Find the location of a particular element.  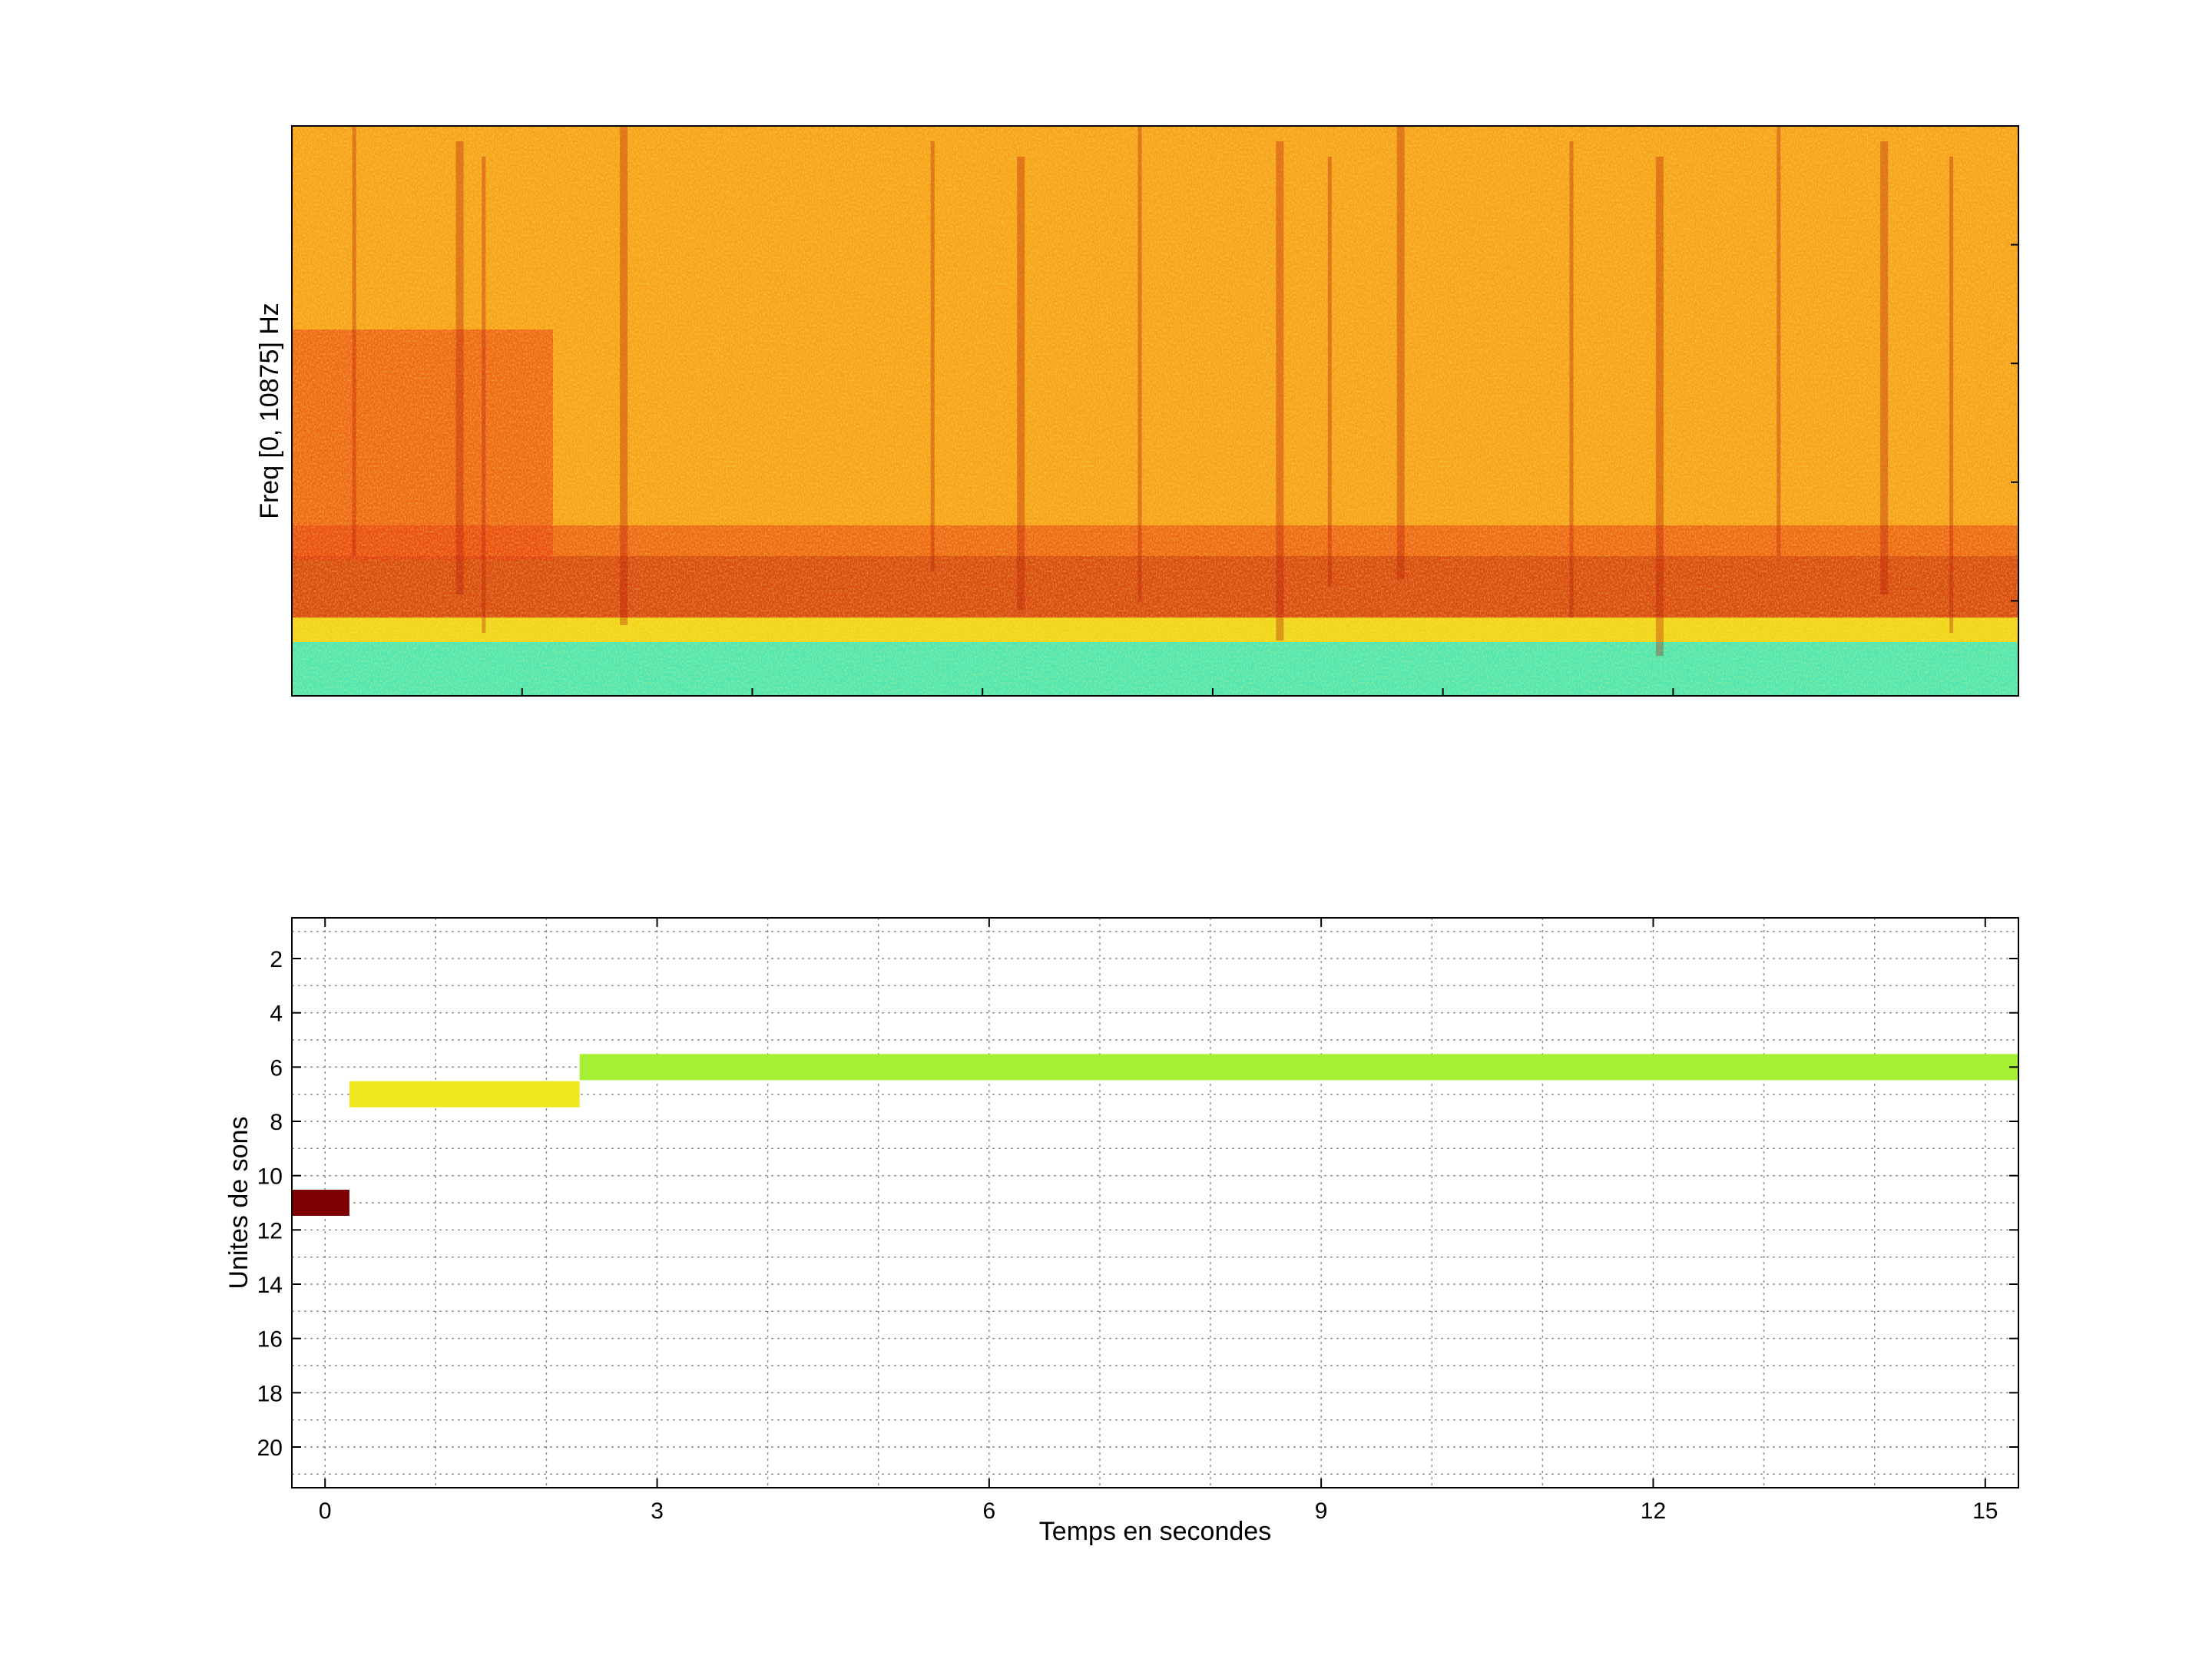

units-y-tick-label: 14 is located at coordinates (270, 1286).